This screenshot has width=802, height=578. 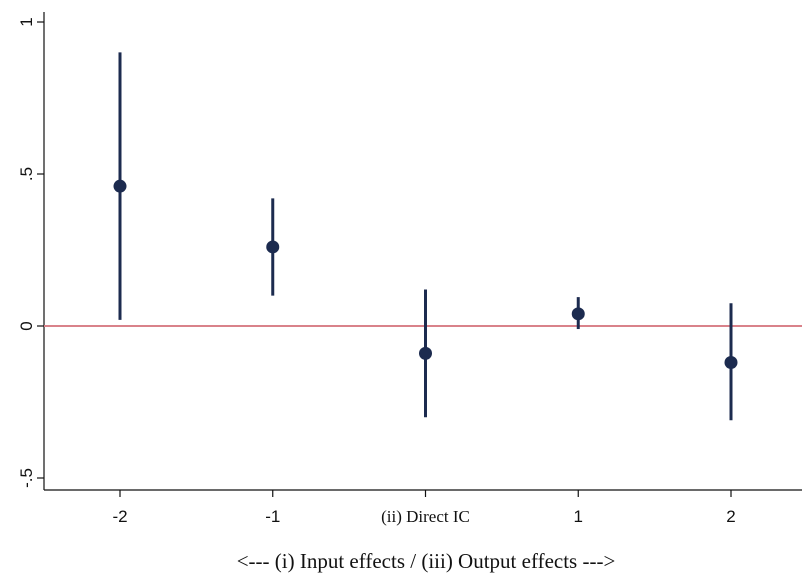 What do you see at coordinates (26, 174) in the screenshot?
I see `y-tick-label-1: .5` at bounding box center [26, 174].